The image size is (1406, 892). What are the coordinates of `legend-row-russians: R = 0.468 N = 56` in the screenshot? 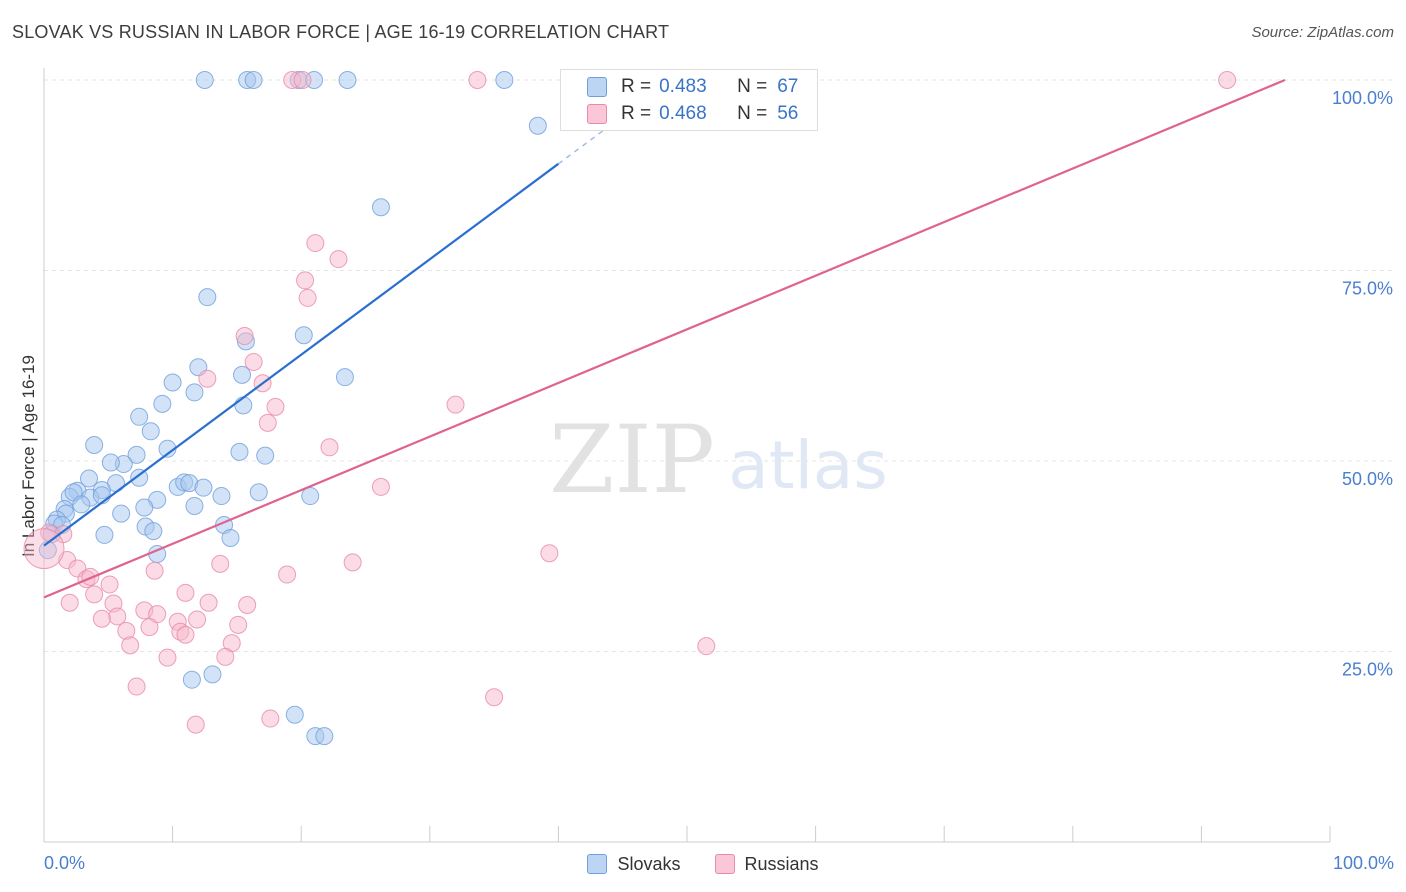 It's located at (692, 114).